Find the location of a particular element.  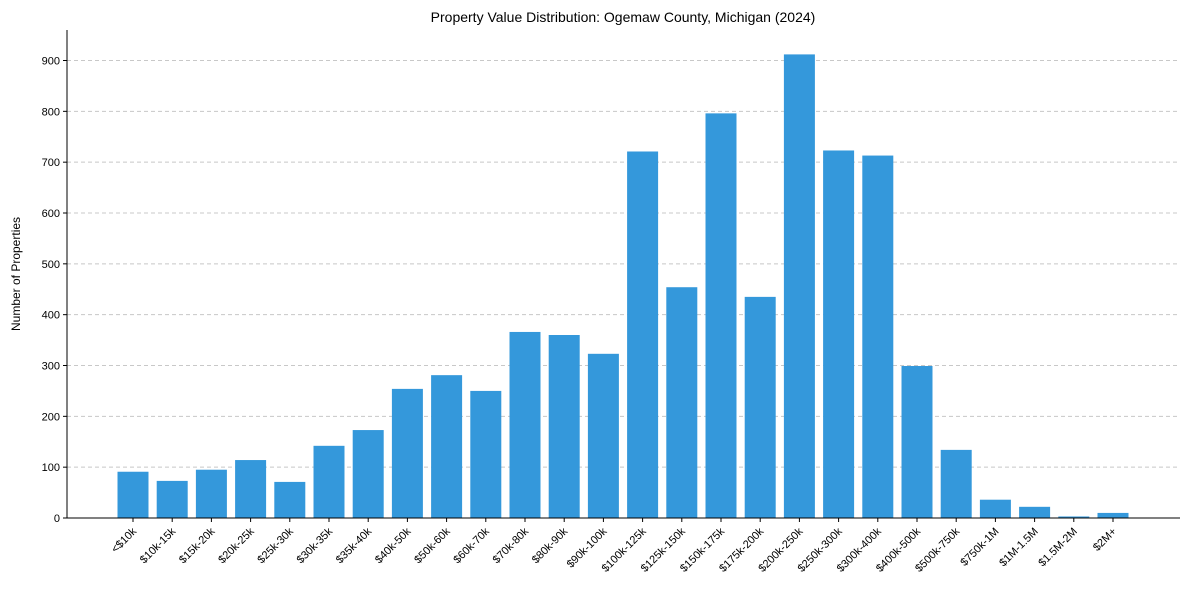

y-tick-label-2: 200 is located at coordinates (51, 417).